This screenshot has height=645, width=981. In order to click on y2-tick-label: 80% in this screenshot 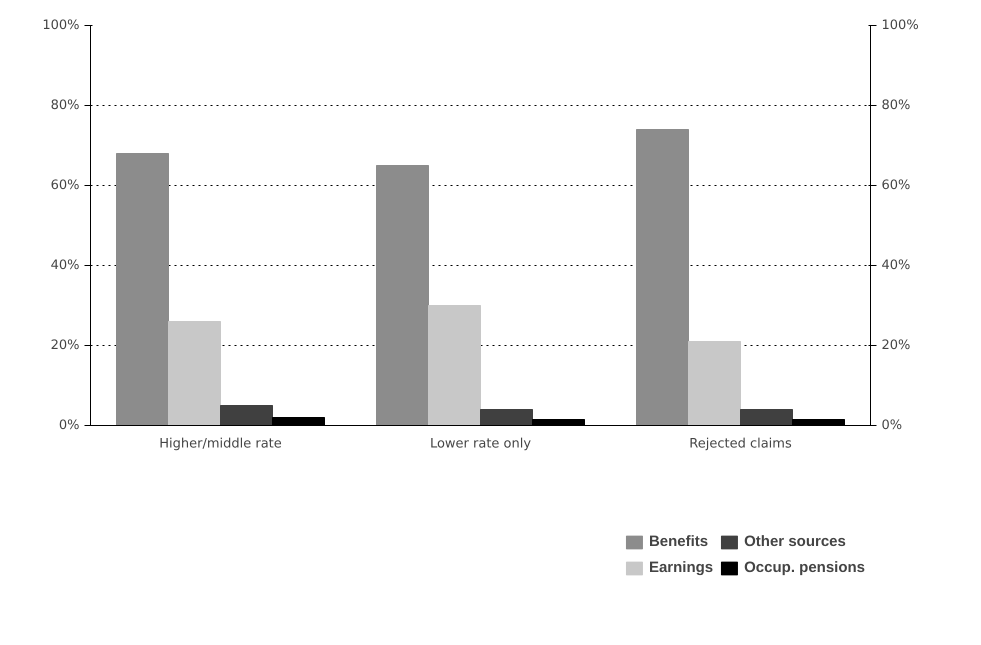, I will do `click(896, 105)`.